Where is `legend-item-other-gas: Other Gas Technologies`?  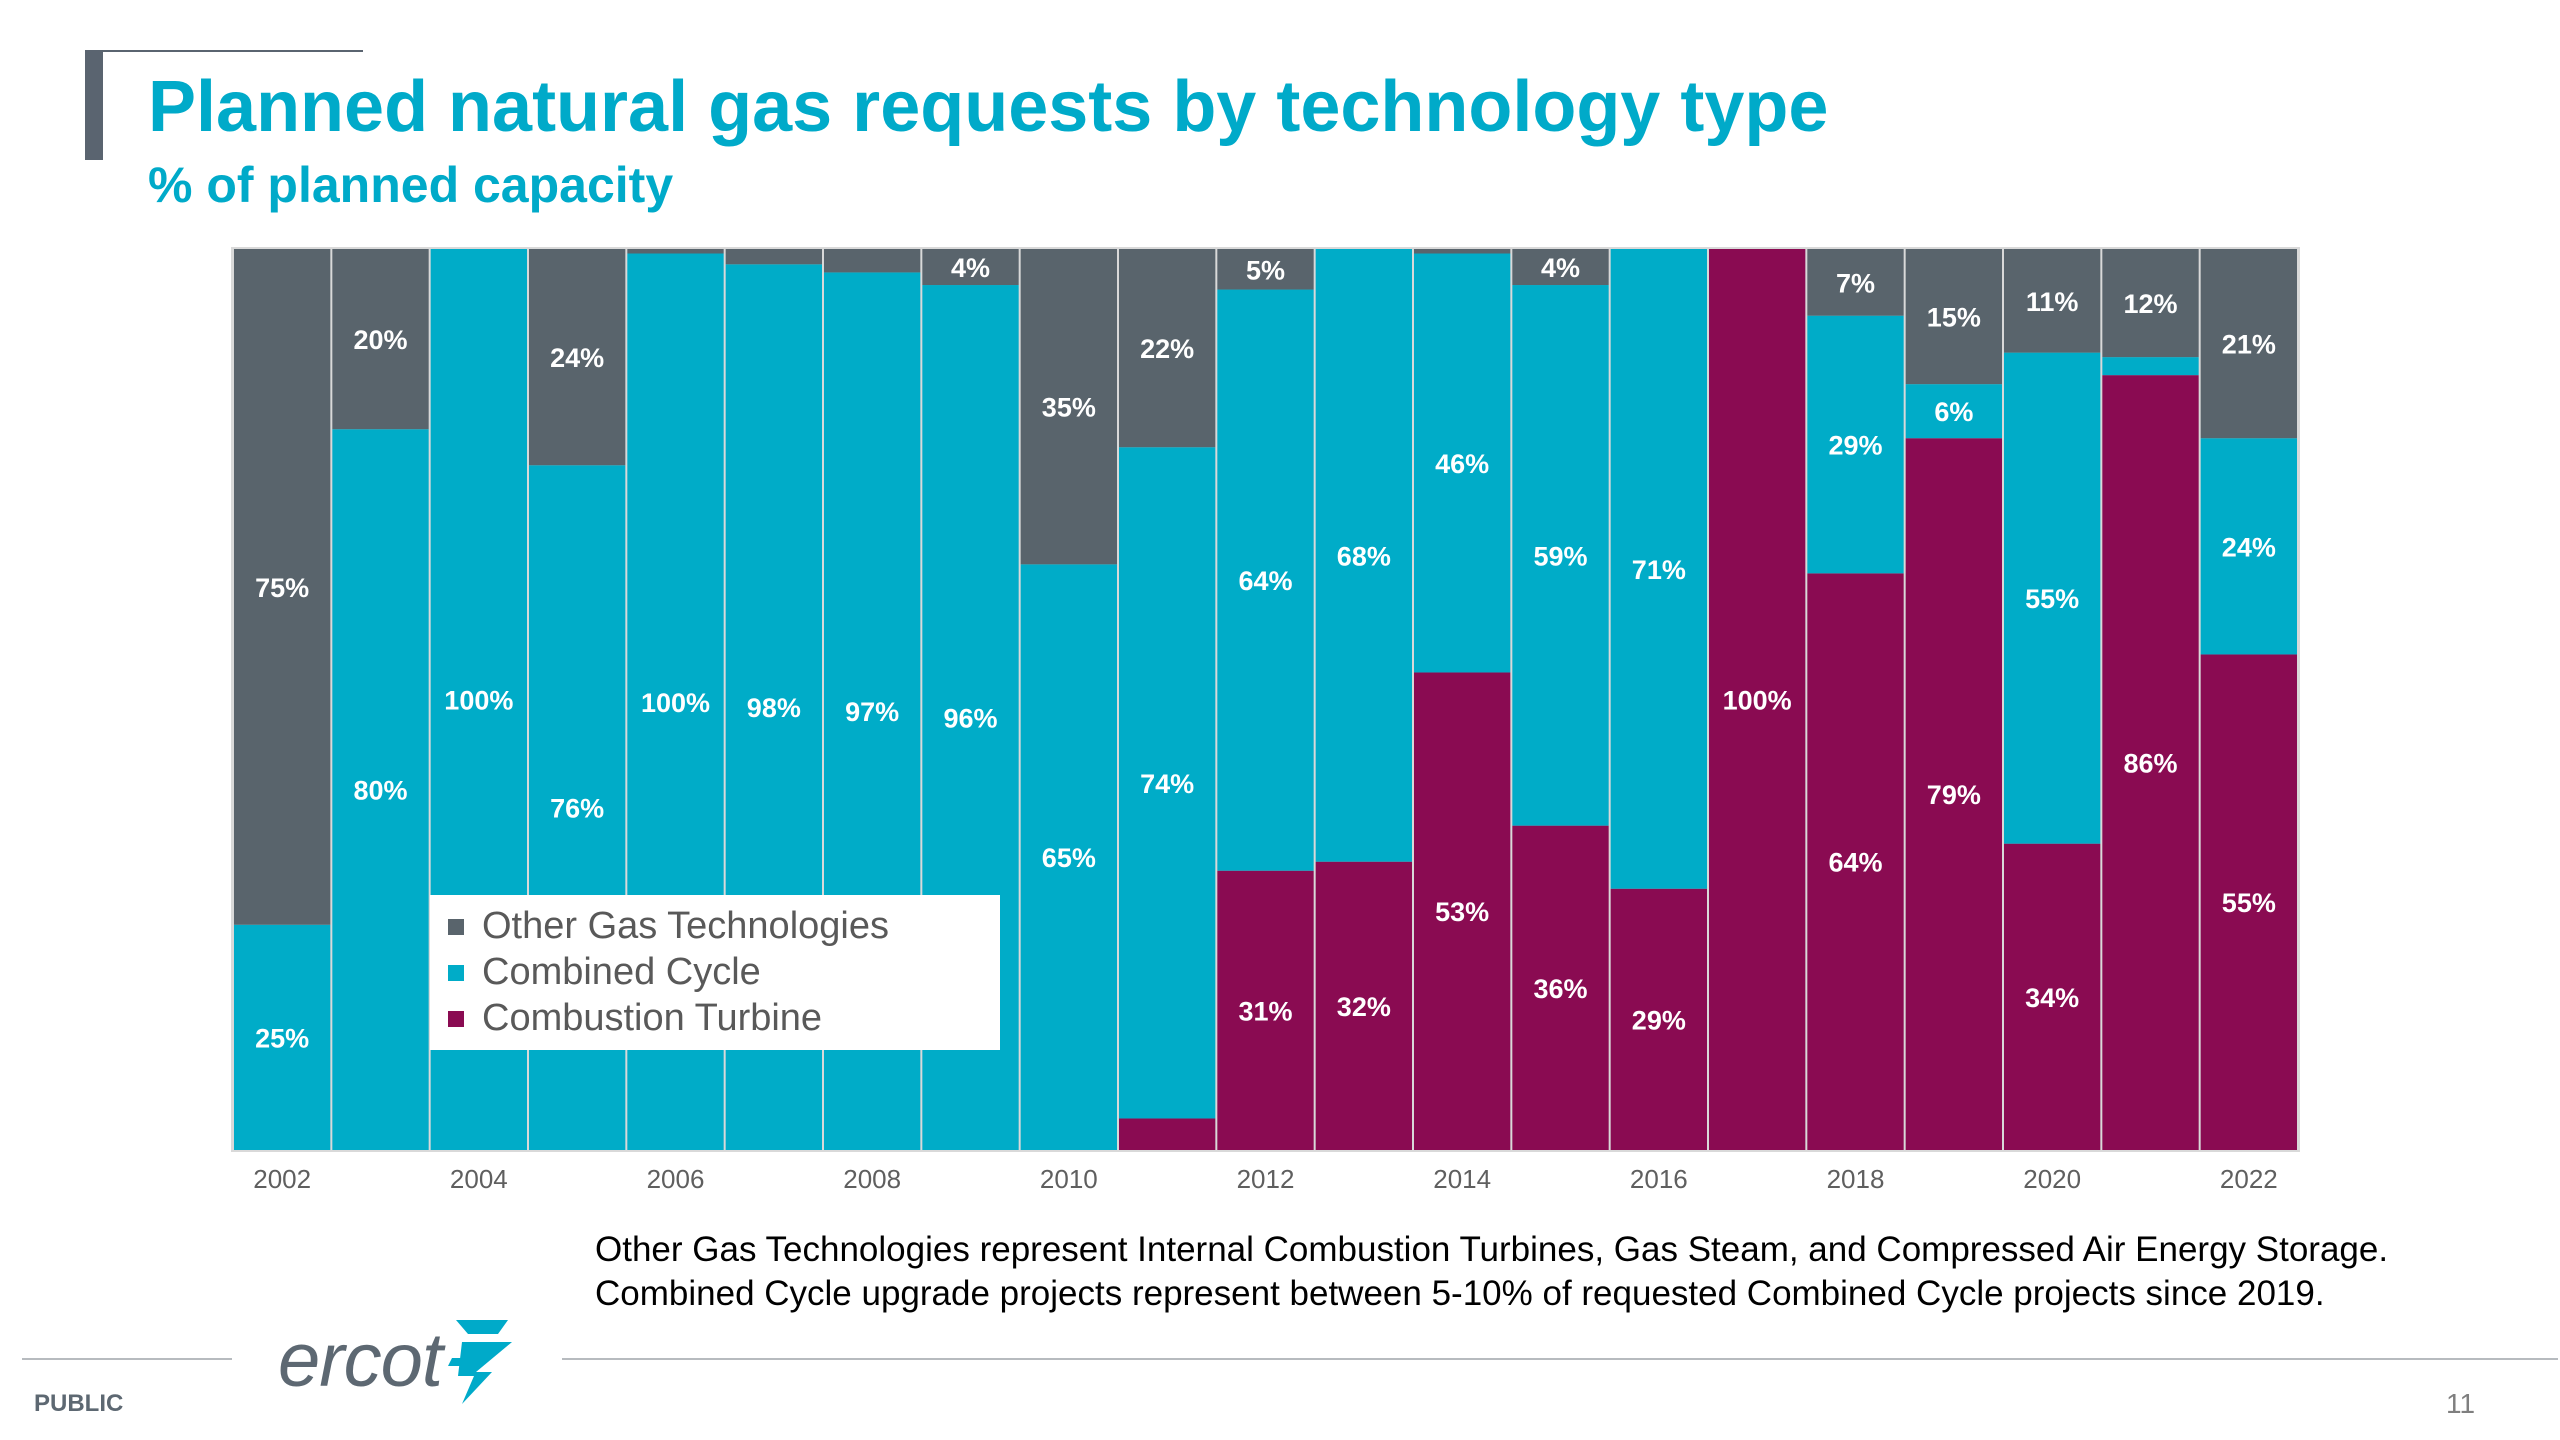
legend-item-other-gas: Other Gas Technologies is located at coordinates (724, 927).